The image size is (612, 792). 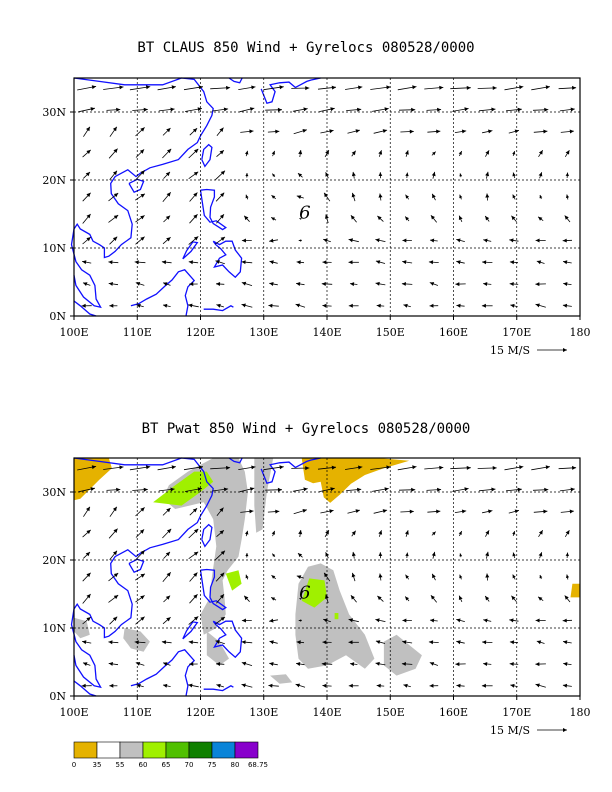 What do you see at coordinates (510, 350) in the screenshot?
I see `reference-vector-label: 15 M/S` at bounding box center [510, 350].